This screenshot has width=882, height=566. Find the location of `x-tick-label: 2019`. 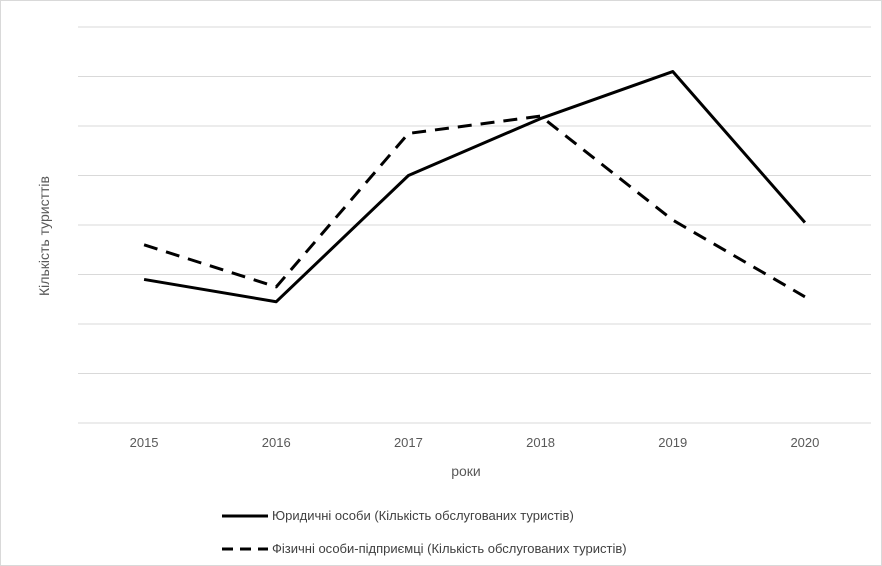

x-tick-label: 2019 is located at coordinates (672, 442).